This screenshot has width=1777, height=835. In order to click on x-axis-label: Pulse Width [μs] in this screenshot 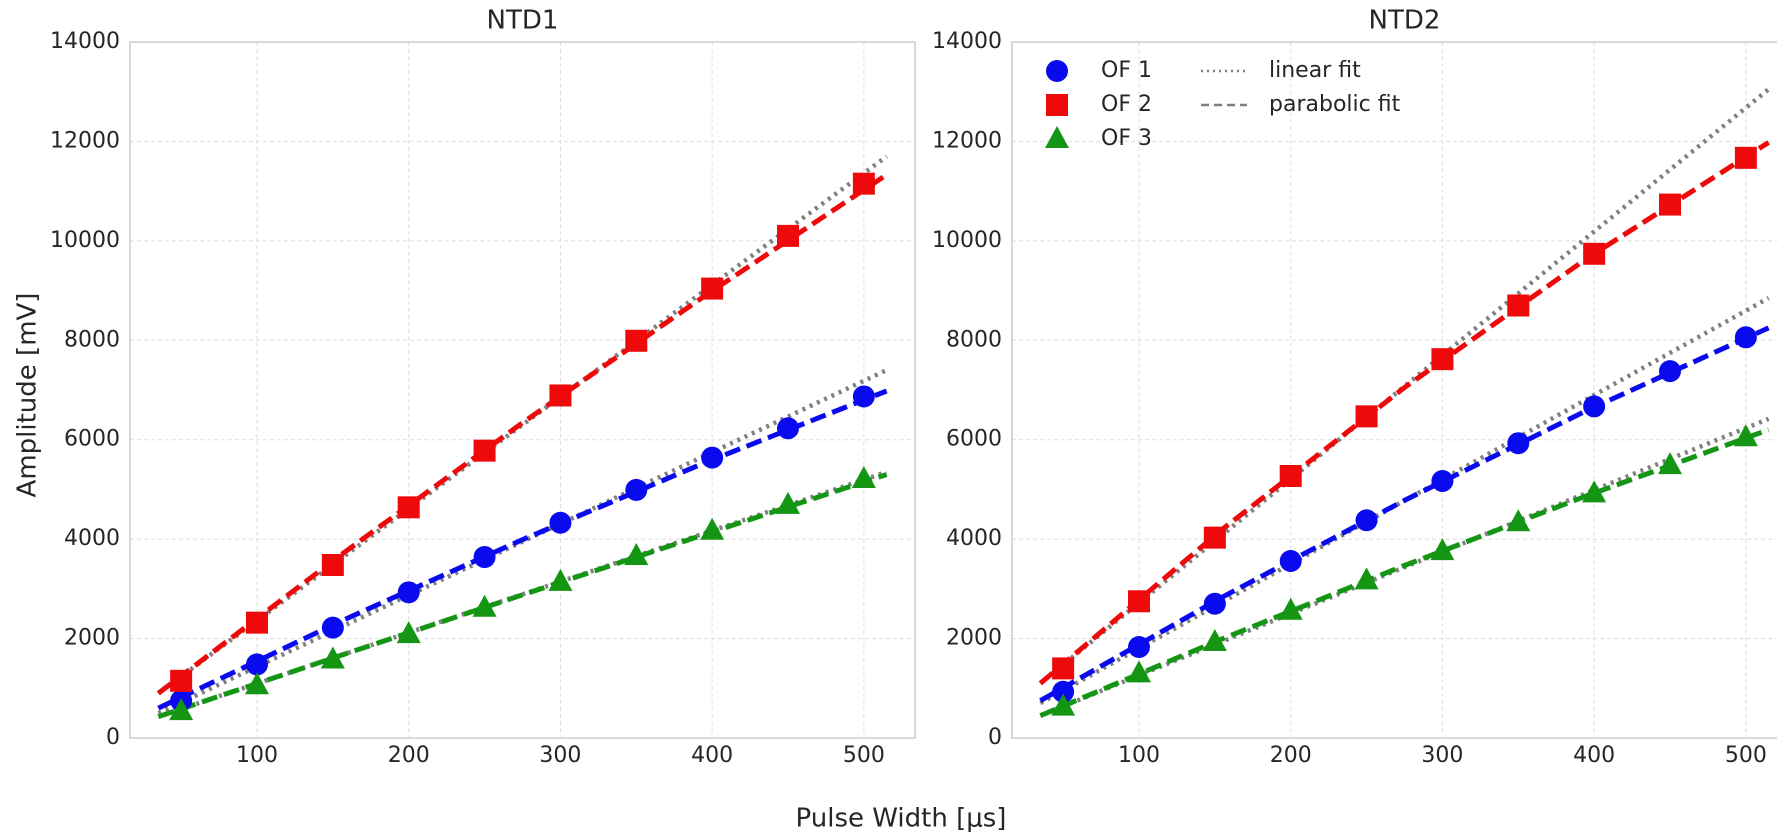, I will do `click(901, 819)`.